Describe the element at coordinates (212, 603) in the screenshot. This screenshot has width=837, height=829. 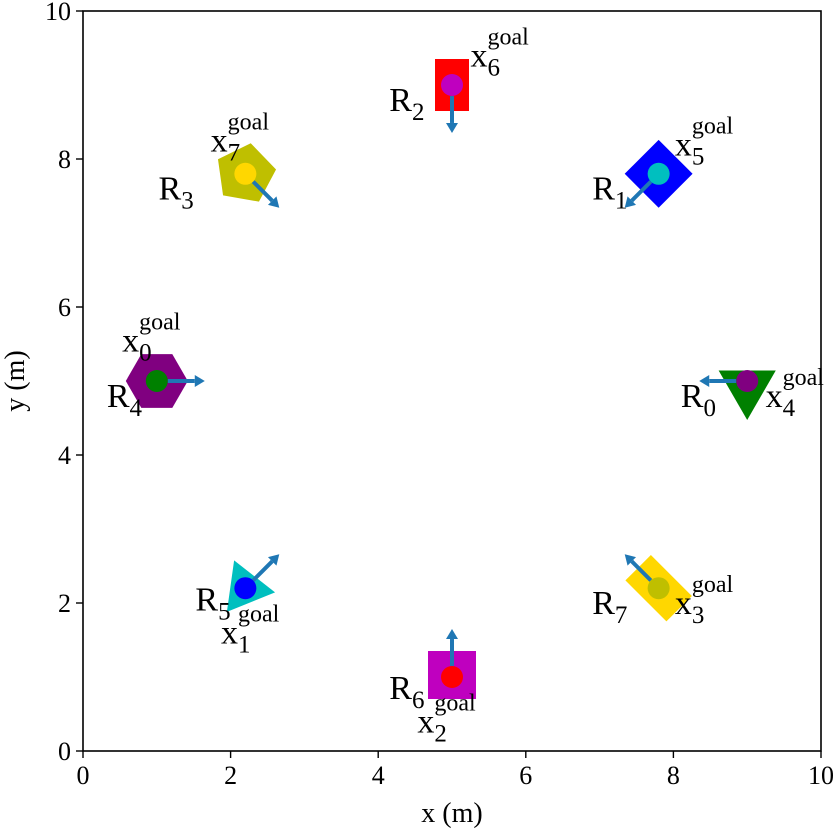
I see `robot-5-label: R5` at that location.